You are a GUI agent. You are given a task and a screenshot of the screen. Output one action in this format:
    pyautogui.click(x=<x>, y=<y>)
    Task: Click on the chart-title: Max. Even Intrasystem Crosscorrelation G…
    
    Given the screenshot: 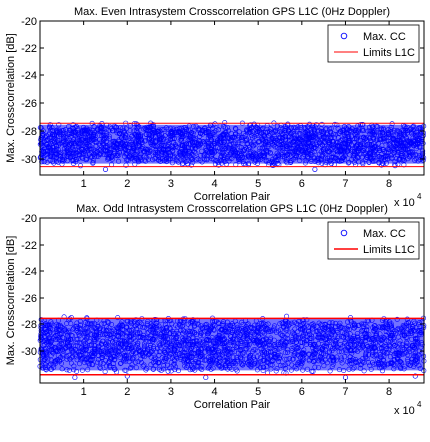 What is the action you would take?
    pyautogui.click(x=232, y=12)
    